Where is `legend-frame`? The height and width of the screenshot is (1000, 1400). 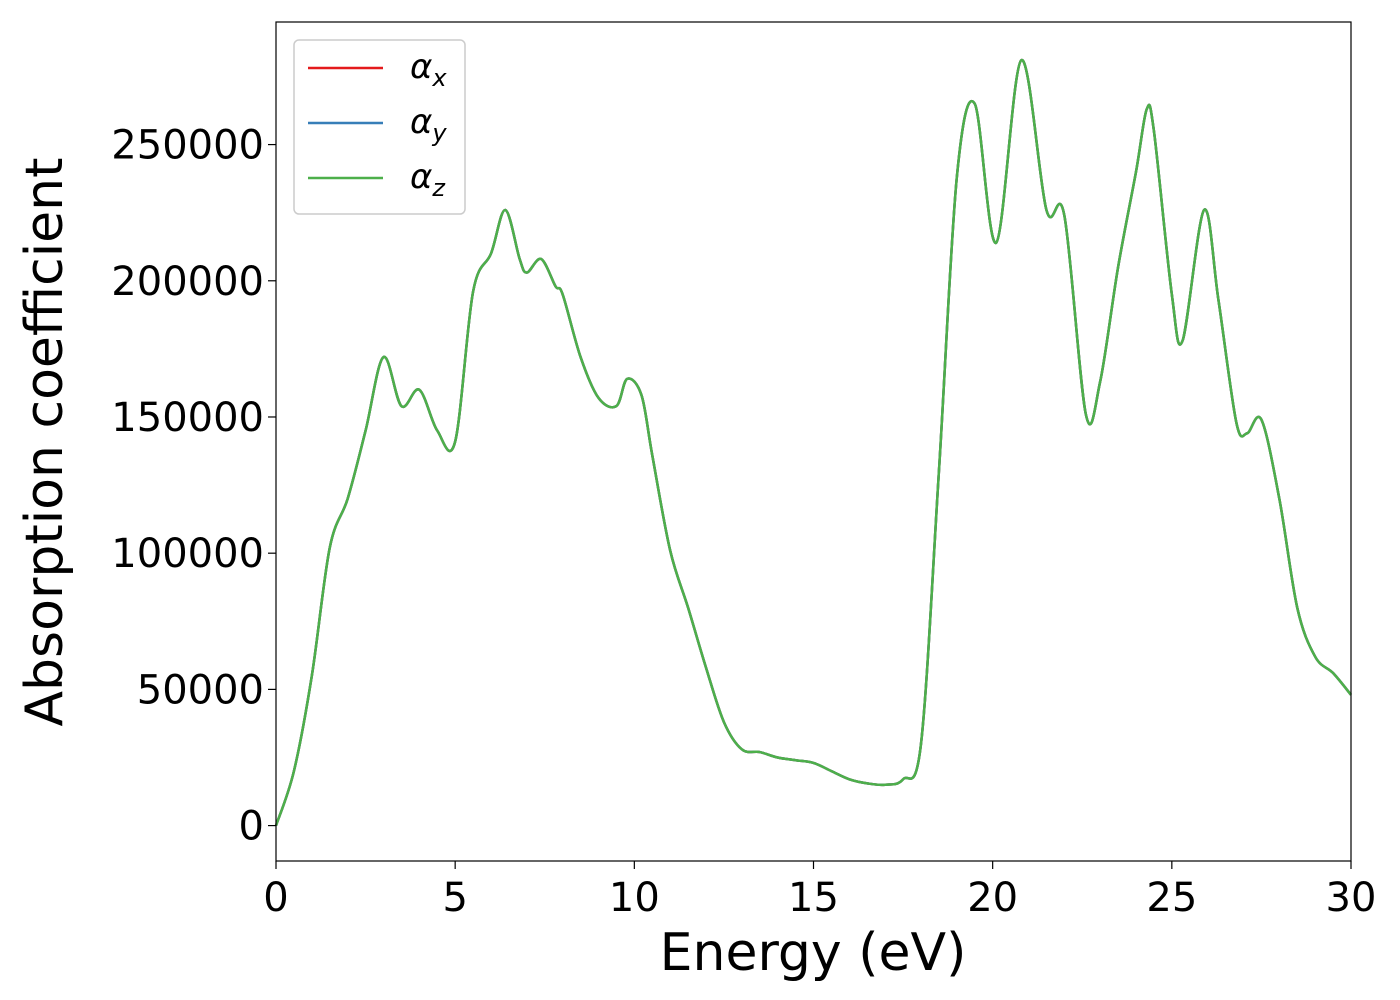 legend-frame is located at coordinates (379, 127).